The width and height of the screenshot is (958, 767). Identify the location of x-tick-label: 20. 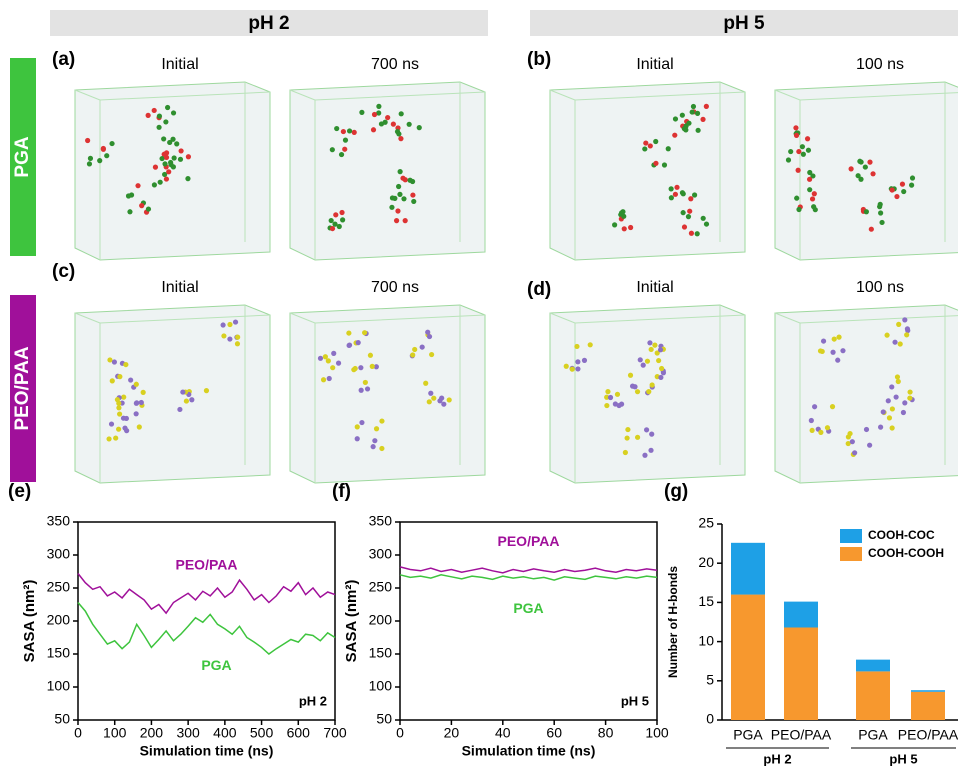
(452, 733).